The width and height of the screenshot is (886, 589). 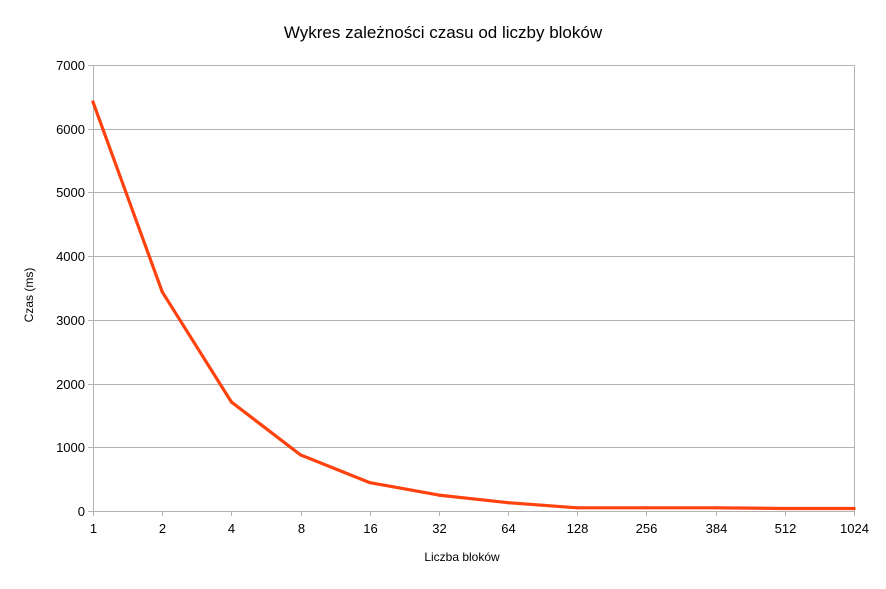 What do you see at coordinates (70, 256) in the screenshot?
I see `y-tick-label: 4000` at bounding box center [70, 256].